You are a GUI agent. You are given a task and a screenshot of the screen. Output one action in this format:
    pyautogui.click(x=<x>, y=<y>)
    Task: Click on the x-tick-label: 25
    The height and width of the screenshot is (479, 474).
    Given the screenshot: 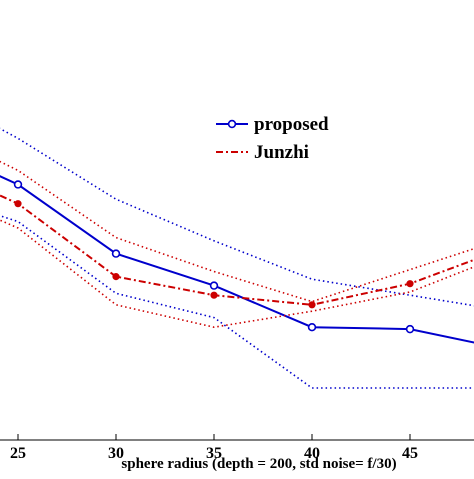 What is the action you would take?
    pyautogui.click(x=18, y=453)
    